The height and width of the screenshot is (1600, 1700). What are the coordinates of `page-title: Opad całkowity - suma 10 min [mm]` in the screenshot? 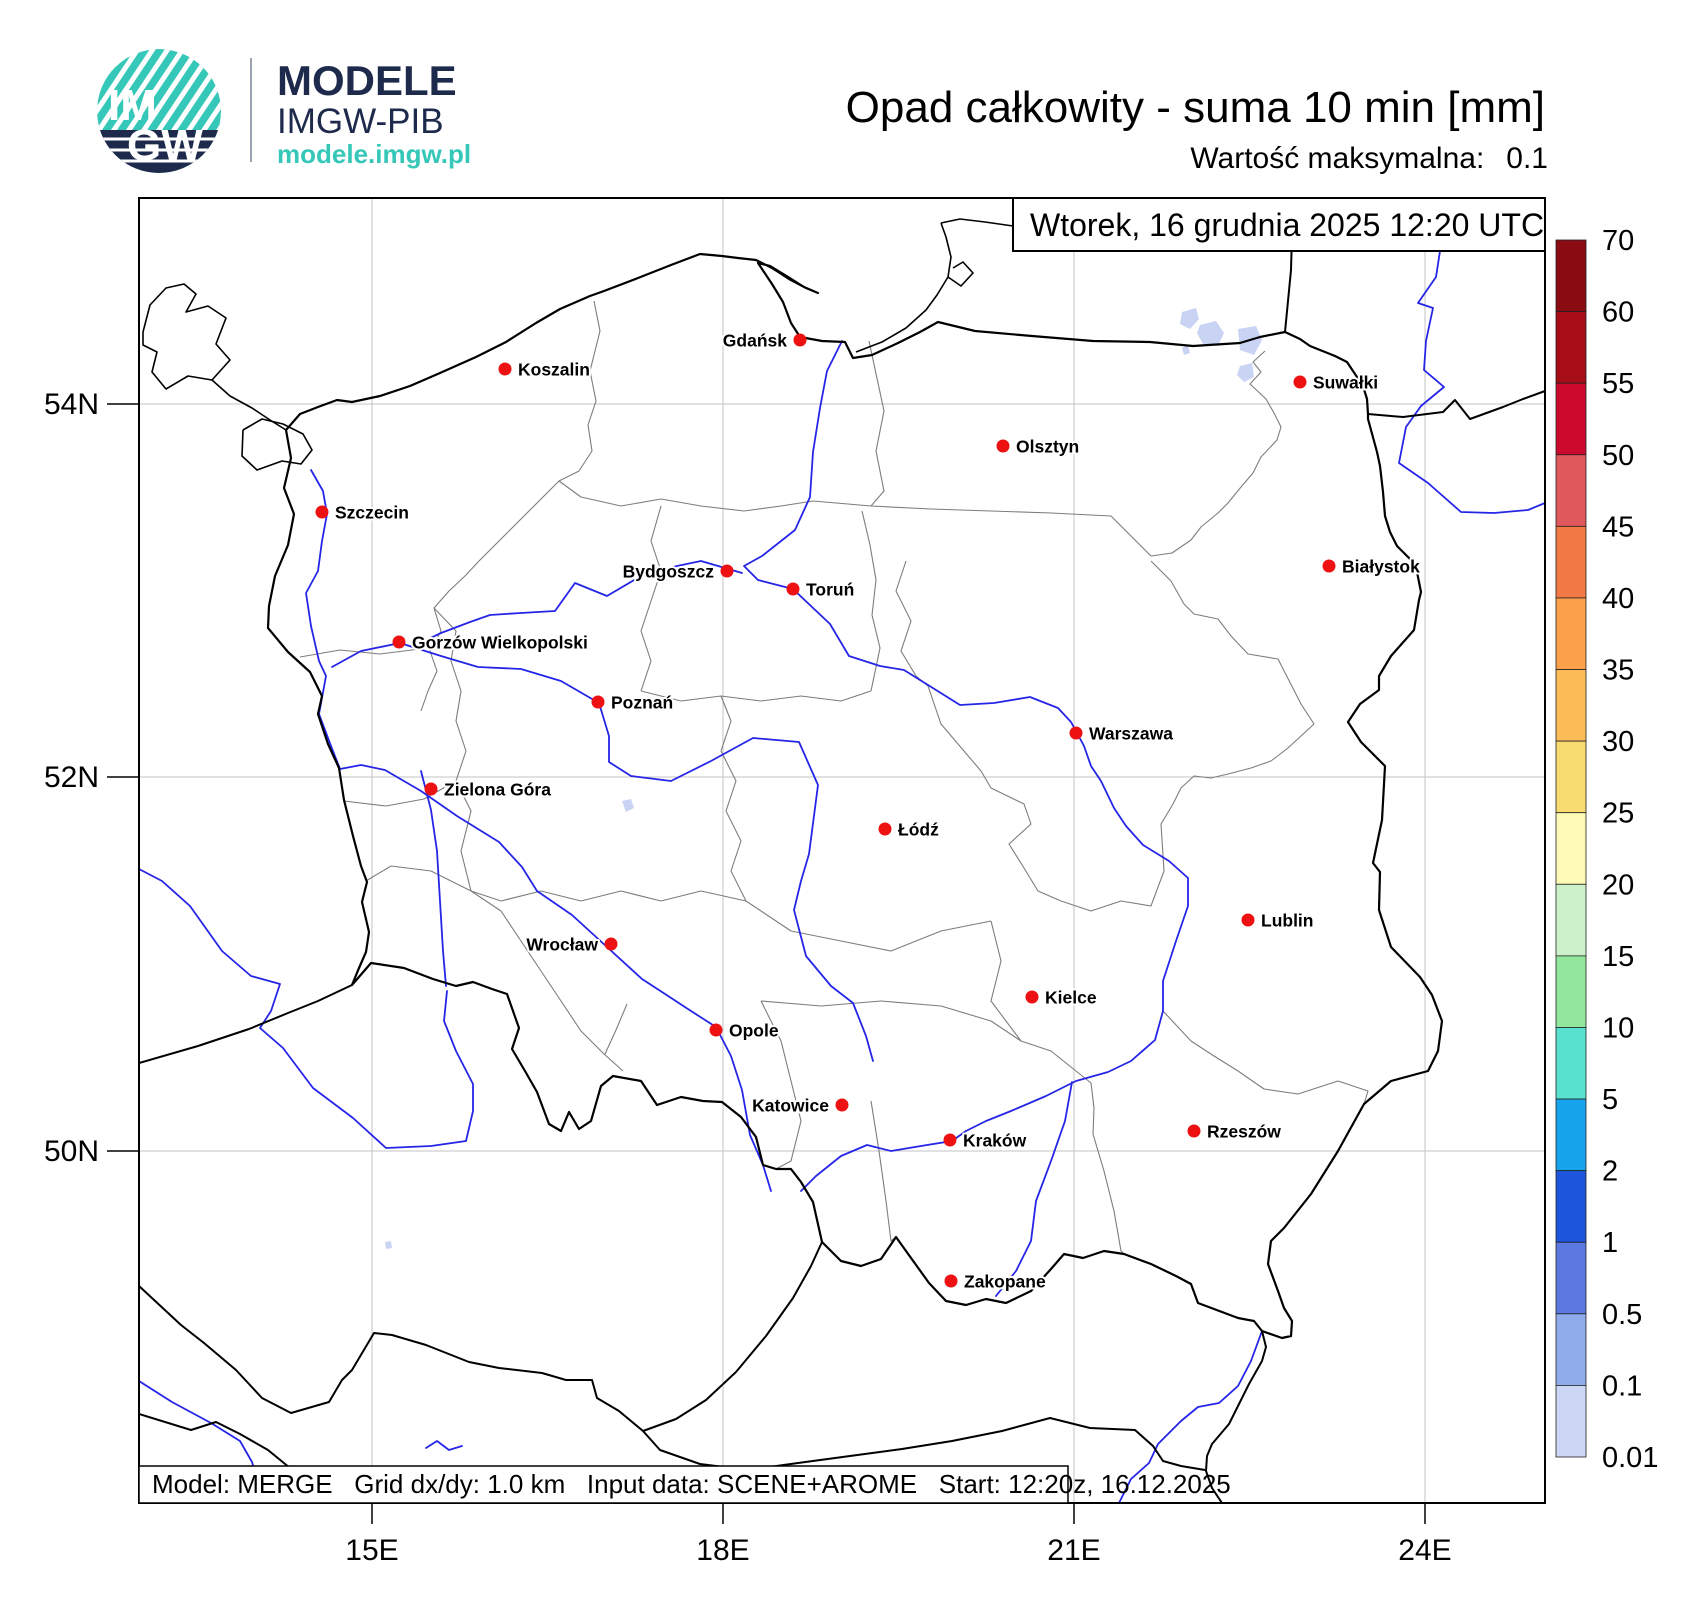 It's located at (1195, 107).